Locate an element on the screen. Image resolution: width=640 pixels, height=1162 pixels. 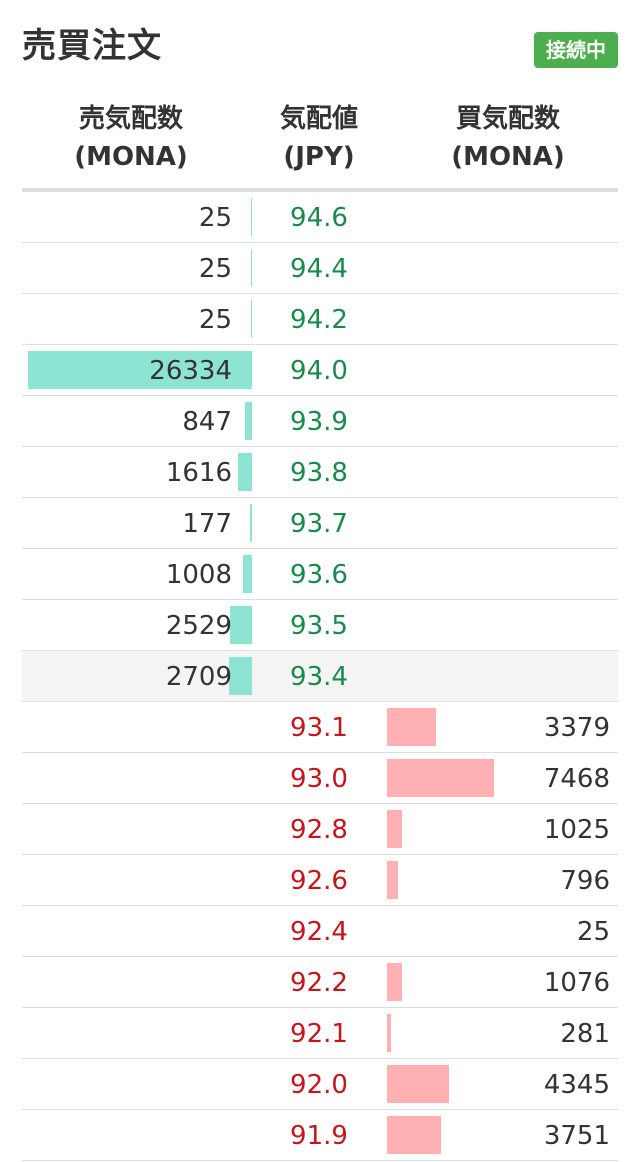
ask-price: 93.9 is located at coordinates (319, 422).